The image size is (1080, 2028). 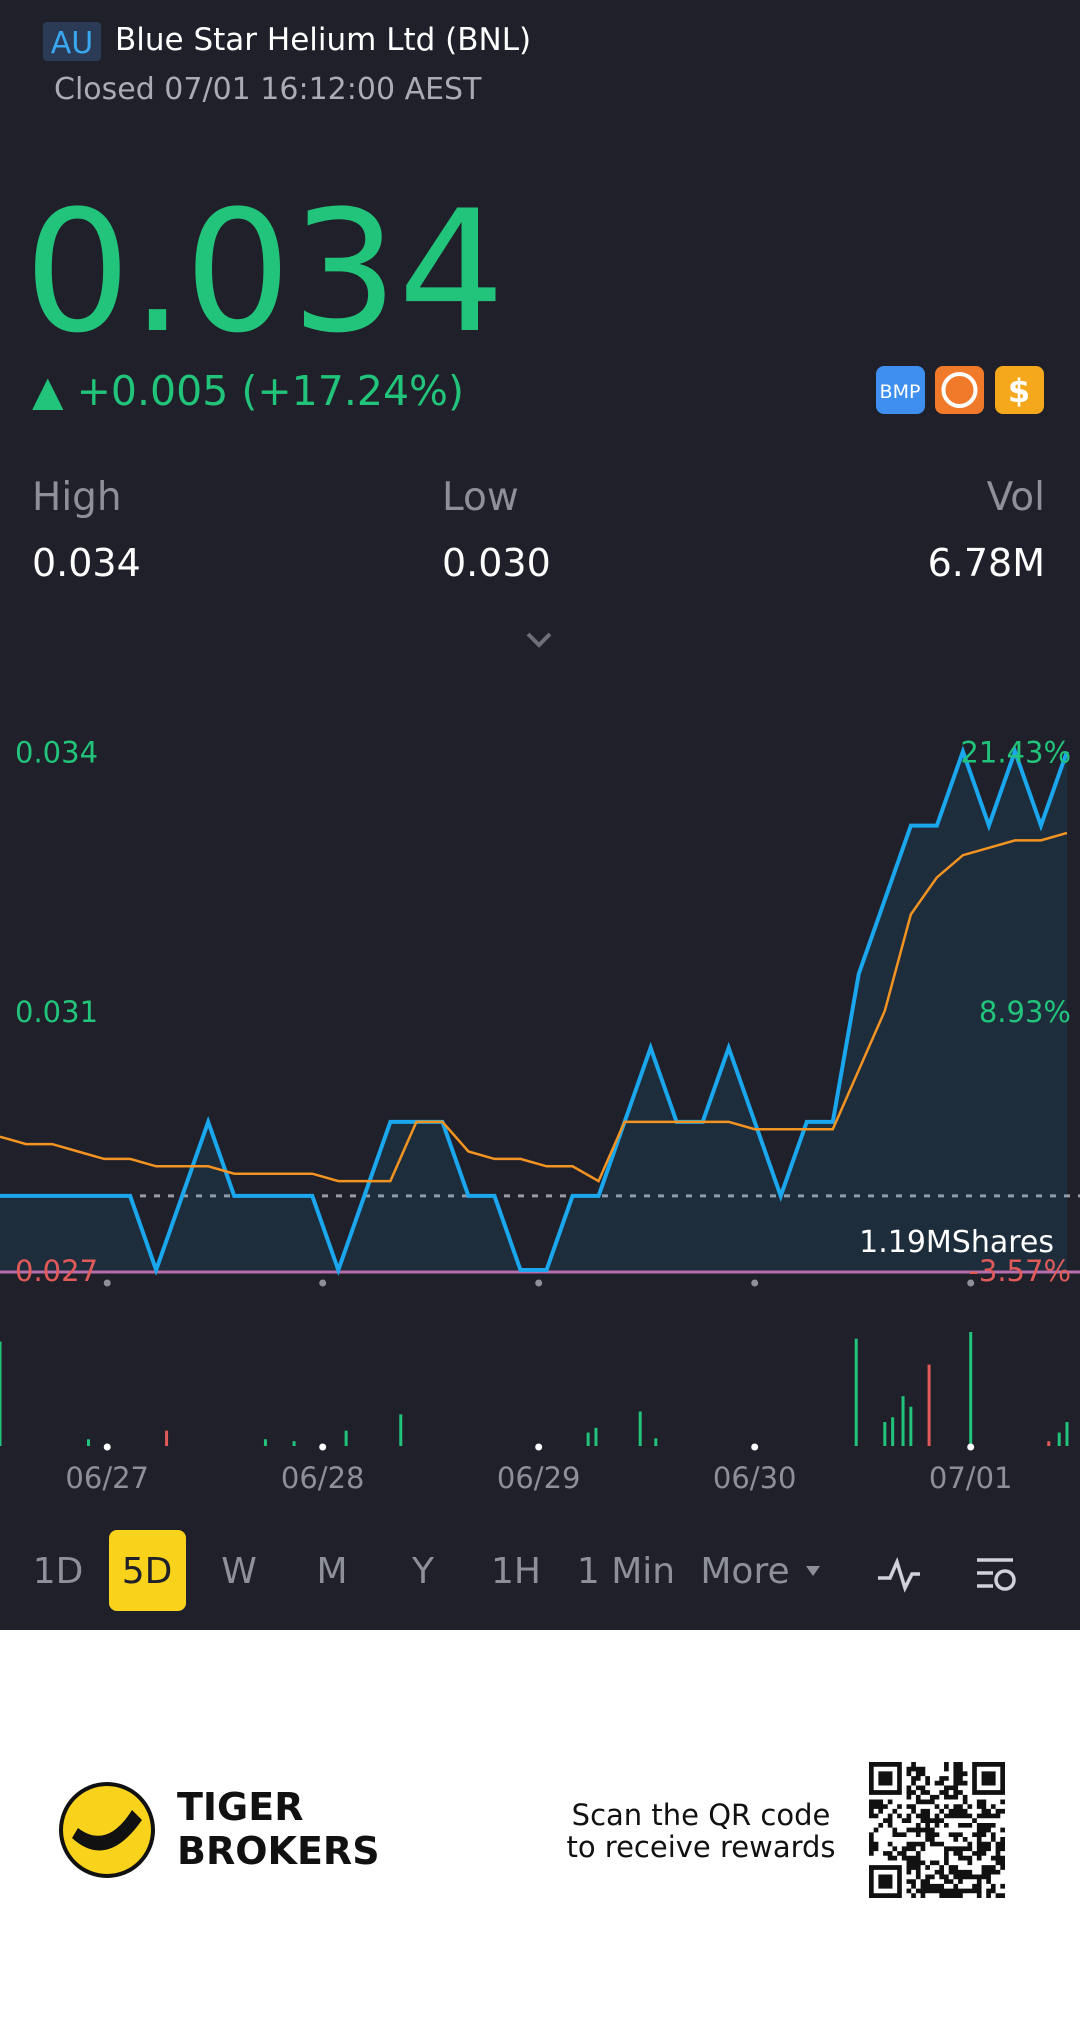 I want to click on dollar-badge-text: $, so click(x=1019, y=391).